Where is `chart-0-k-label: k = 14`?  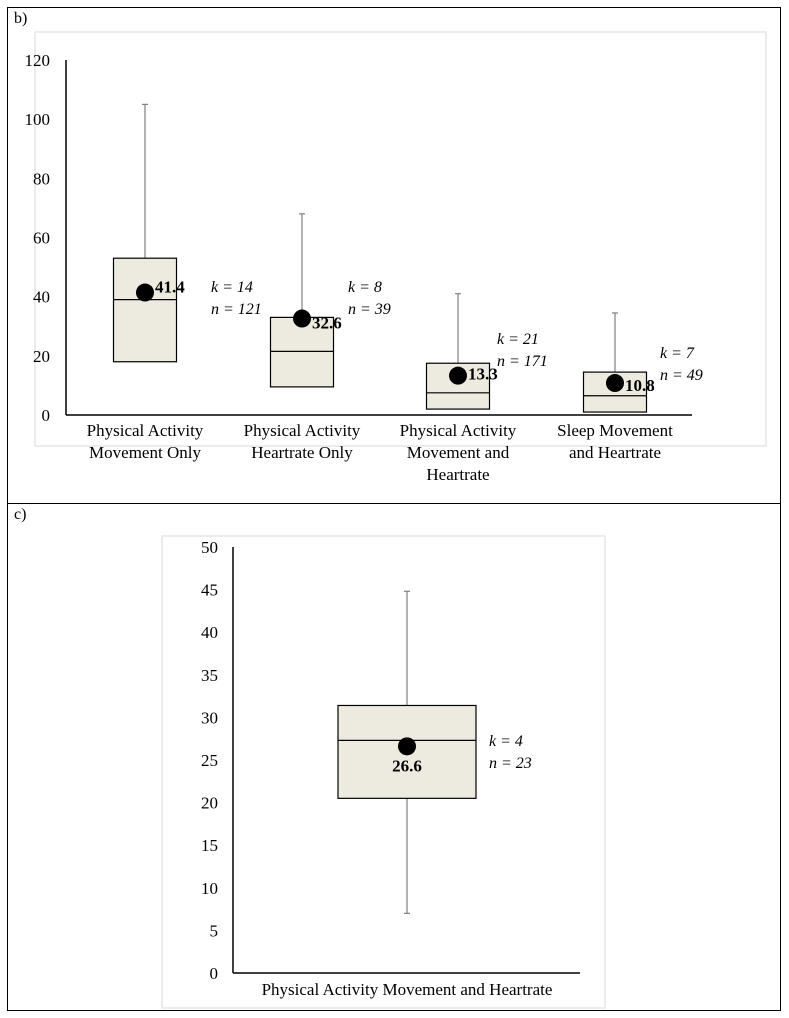
chart-0-k-label: k = 14 is located at coordinates (232, 287).